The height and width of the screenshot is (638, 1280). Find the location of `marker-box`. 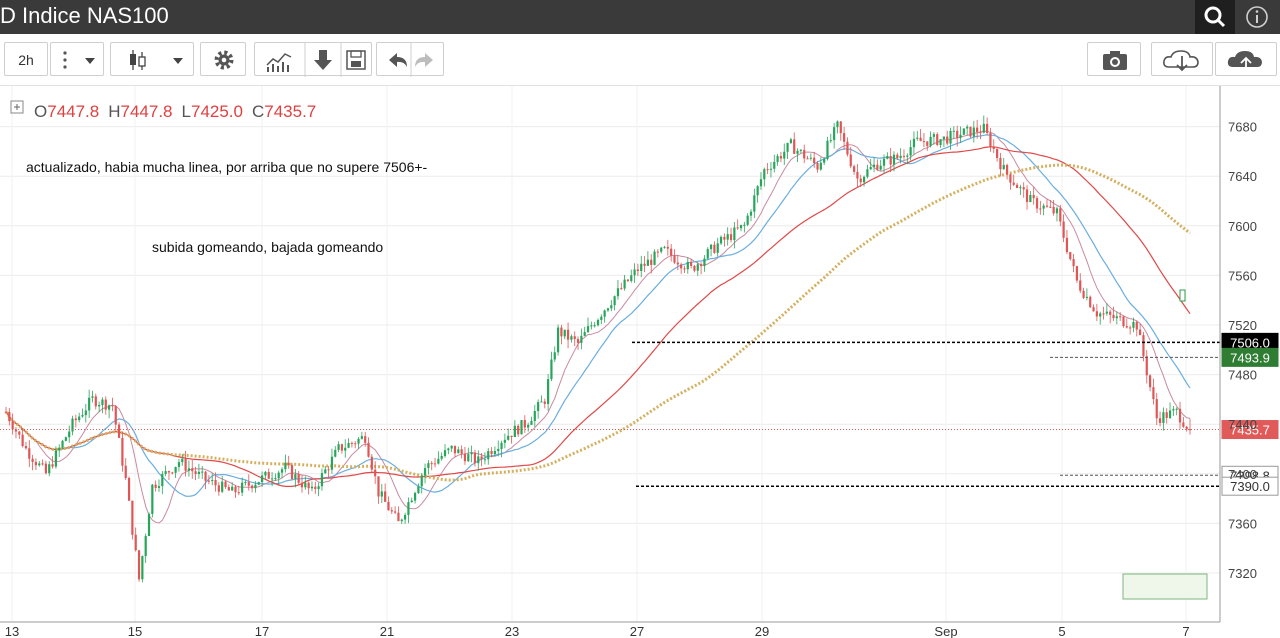

marker-box is located at coordinates (1165, 586).